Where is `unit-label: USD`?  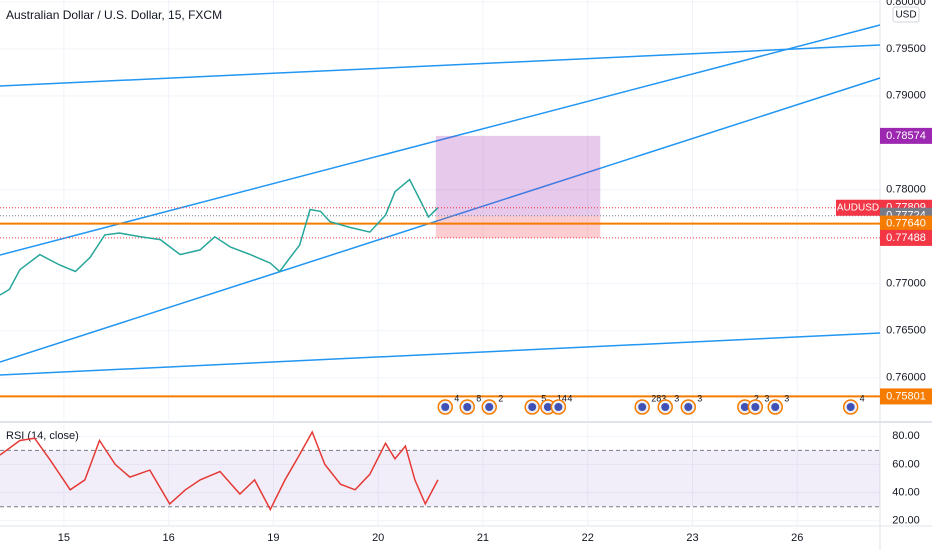
unit-label: USD is located at coordinates (905, 15).